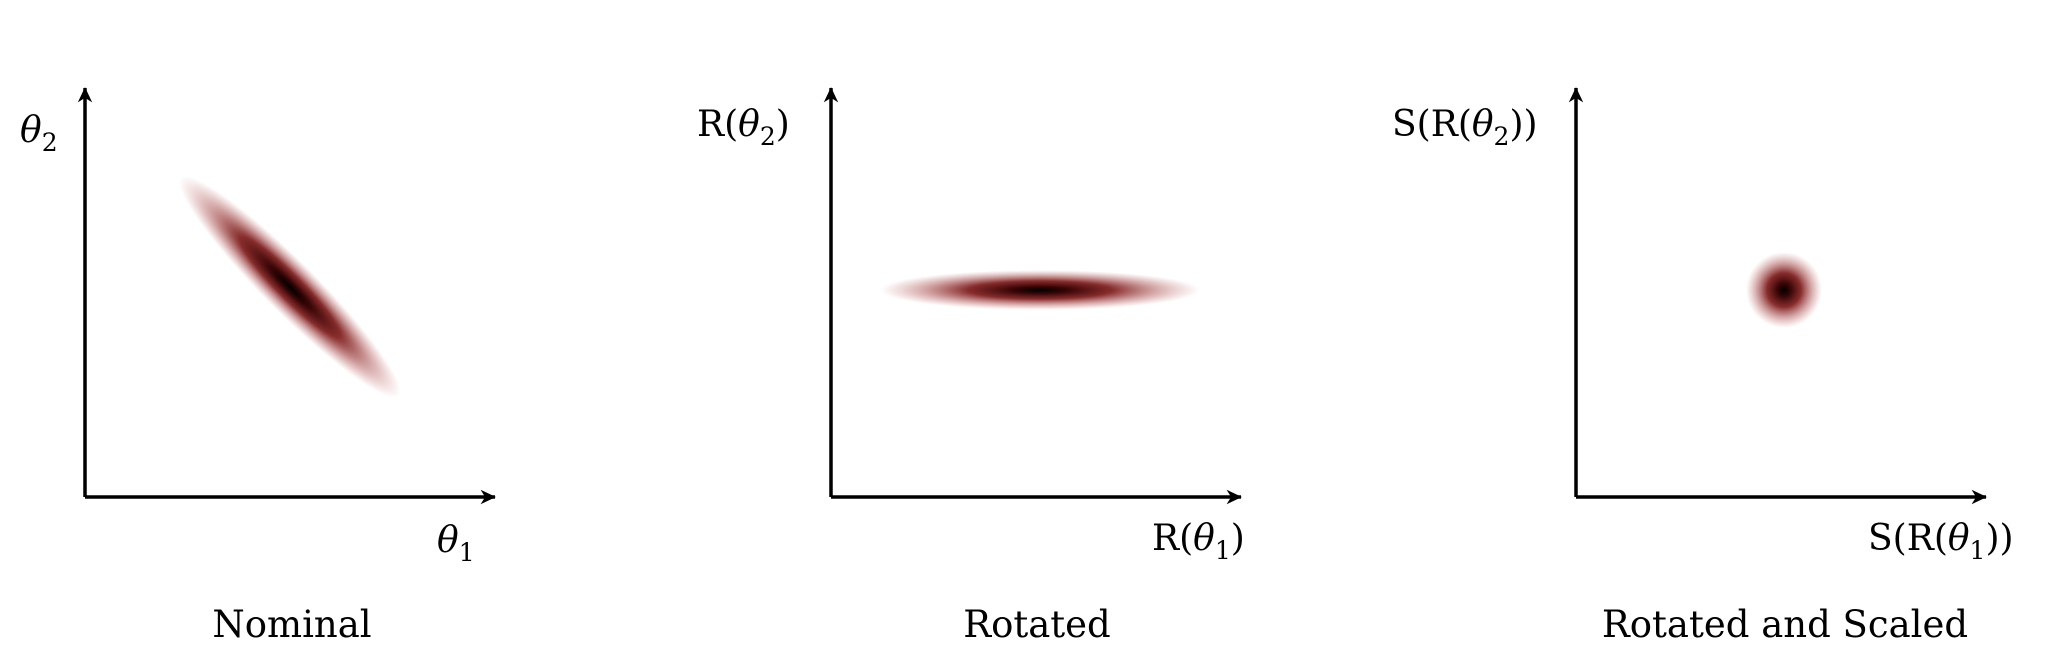  What do you see at coordinates (1941, 541) in the screenshot?
I see `x-axis-label-rotated-scaled: S(R(θ1))` at bounding box center [1941, 541].